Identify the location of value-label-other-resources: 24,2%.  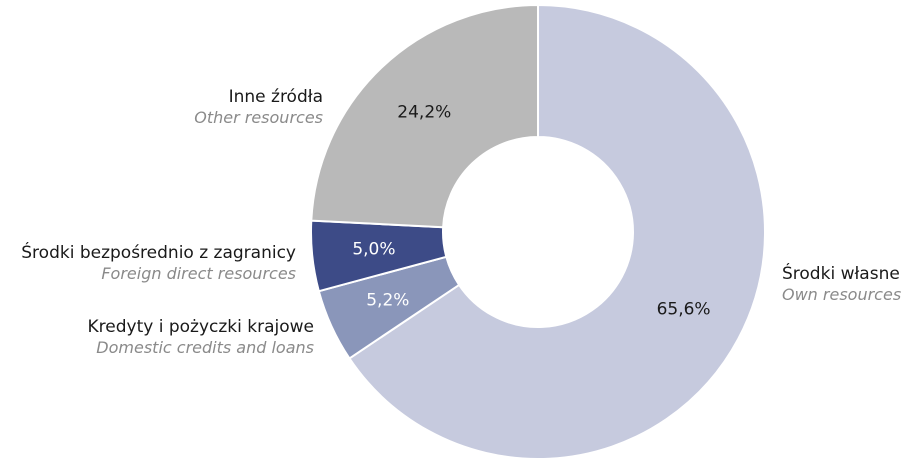
(424, 112).